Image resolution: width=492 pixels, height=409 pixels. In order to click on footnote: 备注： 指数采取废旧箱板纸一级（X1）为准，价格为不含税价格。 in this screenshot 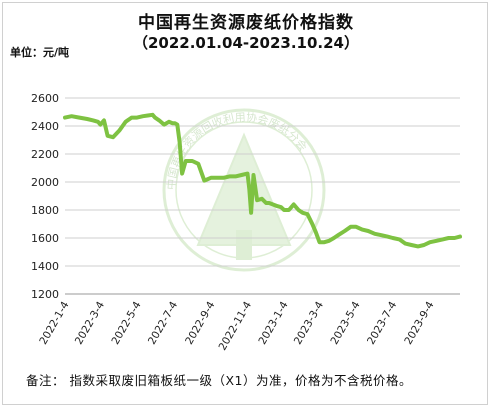, I will do `click(219, 380)`.